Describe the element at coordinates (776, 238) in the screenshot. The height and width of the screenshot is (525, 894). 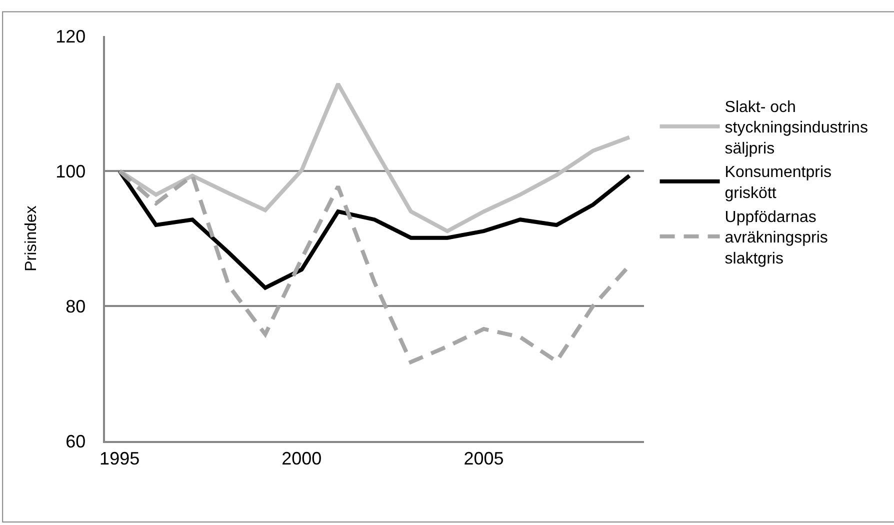
I see `legend-label: Uppfödarnas avräkningspris slaktgris` at that location.